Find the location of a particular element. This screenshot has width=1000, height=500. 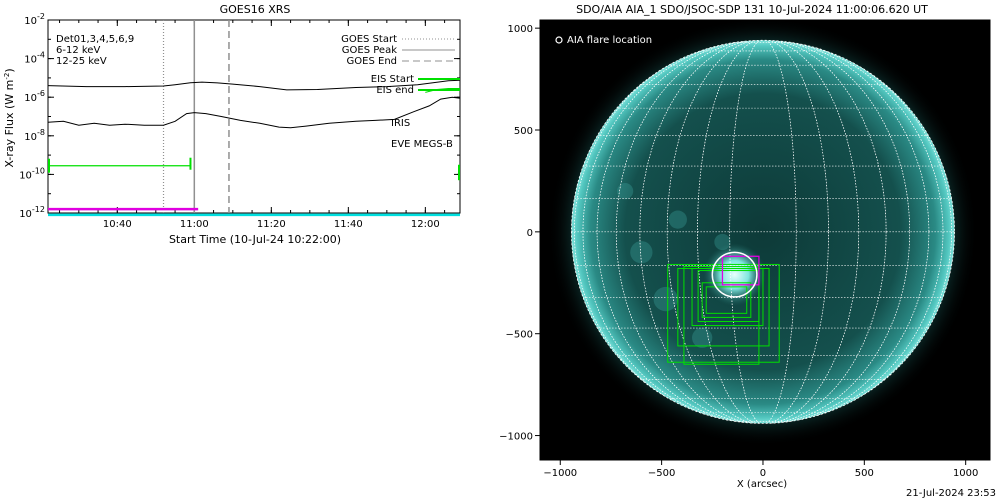

goes-y-tick-label: 10⁻⁶ is located at coordinates (34, 96).